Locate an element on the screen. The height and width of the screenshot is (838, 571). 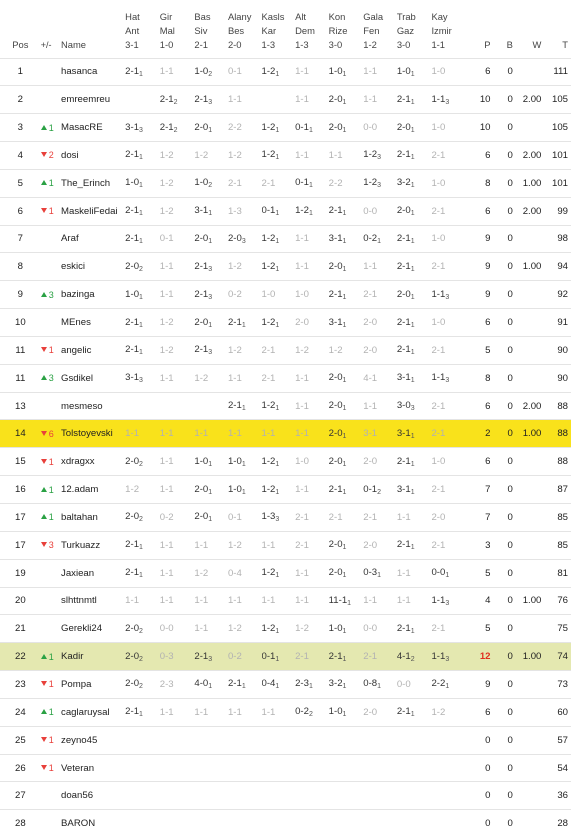
table-row: 27 doan56 0 0 36 is located at coordinates (285, 795).